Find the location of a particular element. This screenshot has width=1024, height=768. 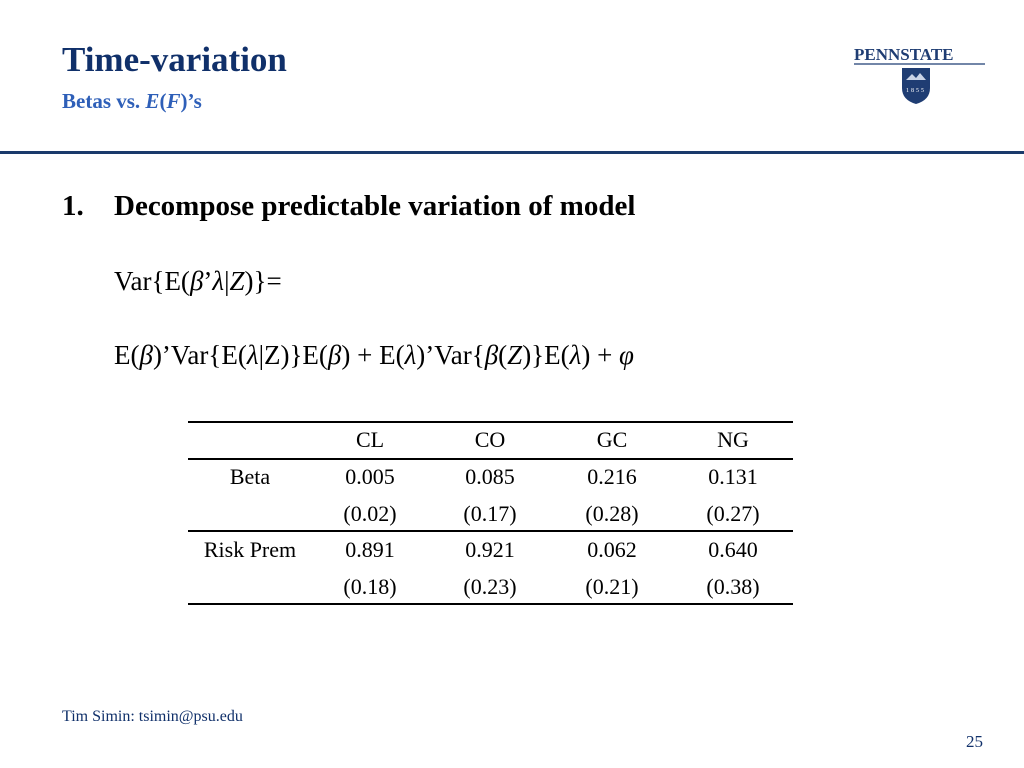

std-error: (0.38) is located at coordinates (733, 586).